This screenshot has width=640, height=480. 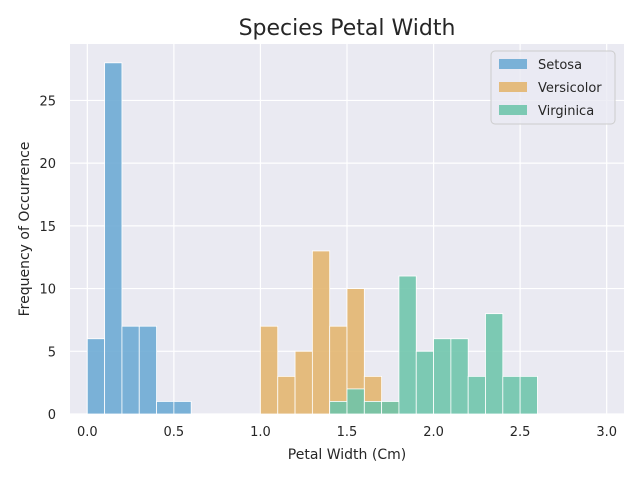 What do you see at coordinates (560, 65) in the screenshot?
I see `legend-label-setosa: Setosa` at bounding box center [560, 65].